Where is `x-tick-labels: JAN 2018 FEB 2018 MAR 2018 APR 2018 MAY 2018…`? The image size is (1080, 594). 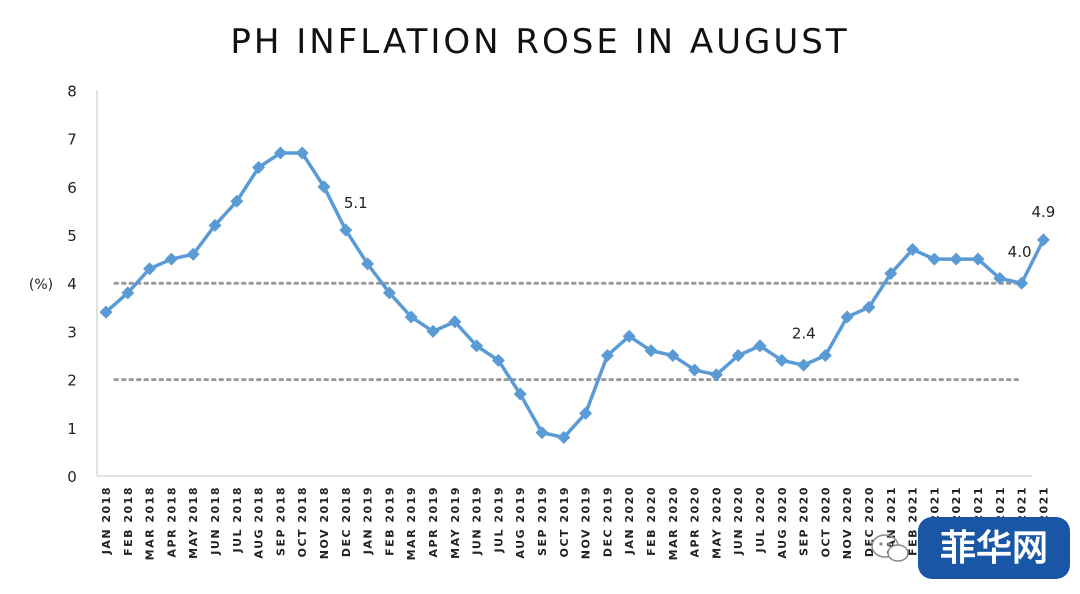
x-tick-labels: JAN 2018 FEB 2018 MAR 2018 APR 2018 MAY 2018… is located at coordinates (575, 523).